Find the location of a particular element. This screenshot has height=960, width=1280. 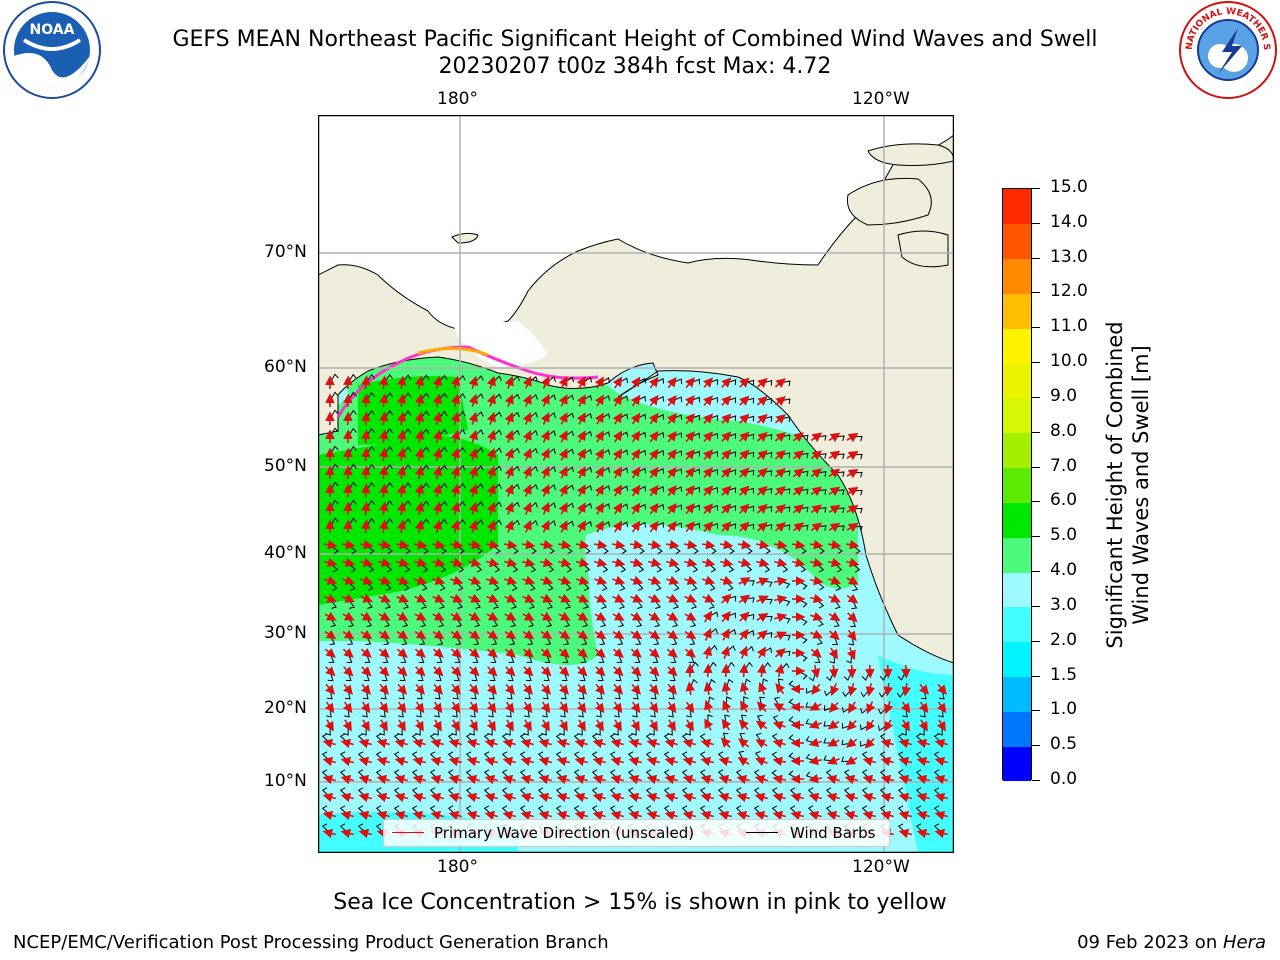

lat-label-50n: 50°N is located at coordinates (285, 466).